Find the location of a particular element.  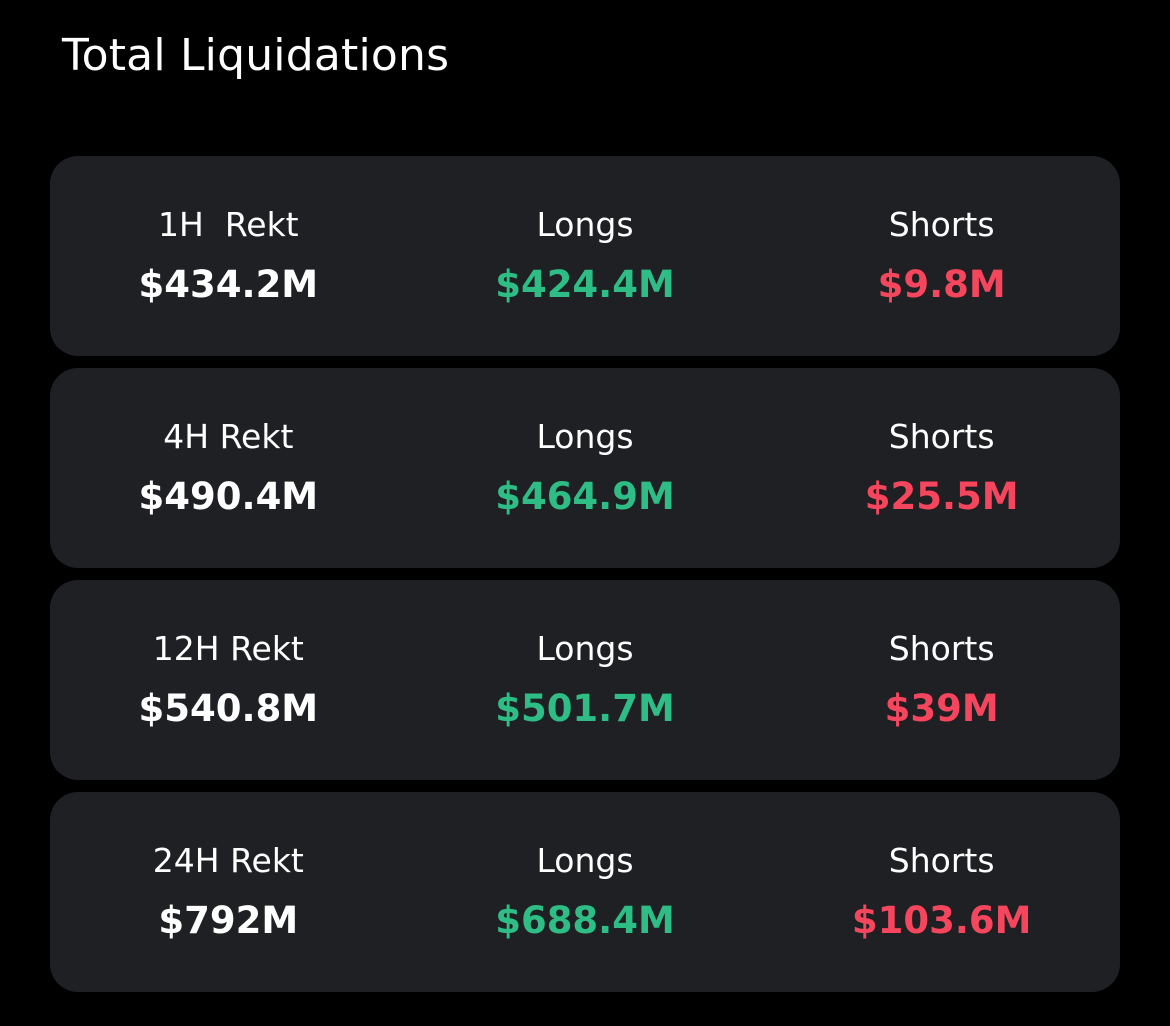

longs-value: $464.9M is located at coordinates (585, 496).